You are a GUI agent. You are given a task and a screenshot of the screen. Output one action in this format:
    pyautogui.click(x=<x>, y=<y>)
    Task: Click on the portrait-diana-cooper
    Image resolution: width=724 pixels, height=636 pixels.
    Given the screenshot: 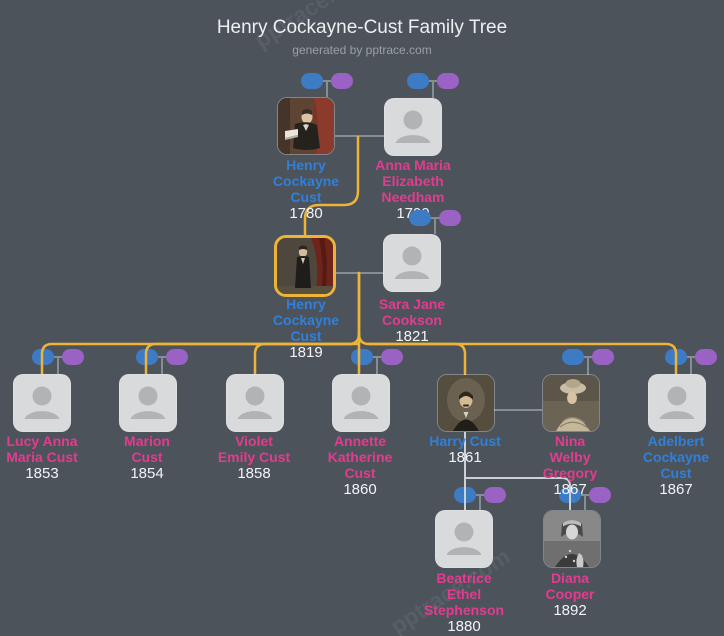 What is the action you would take?
    pyautogui.click(x=572, y=539)
    